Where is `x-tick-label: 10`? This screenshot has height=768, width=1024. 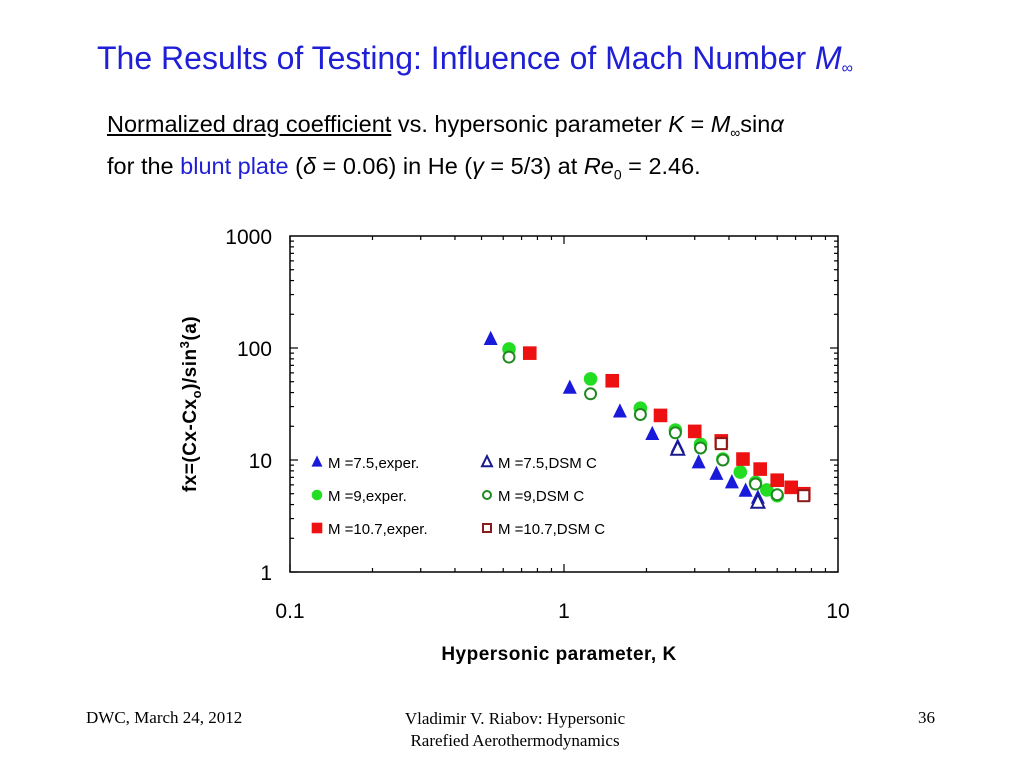 x-tick-label: 10 is located at coordinates (837, 611).